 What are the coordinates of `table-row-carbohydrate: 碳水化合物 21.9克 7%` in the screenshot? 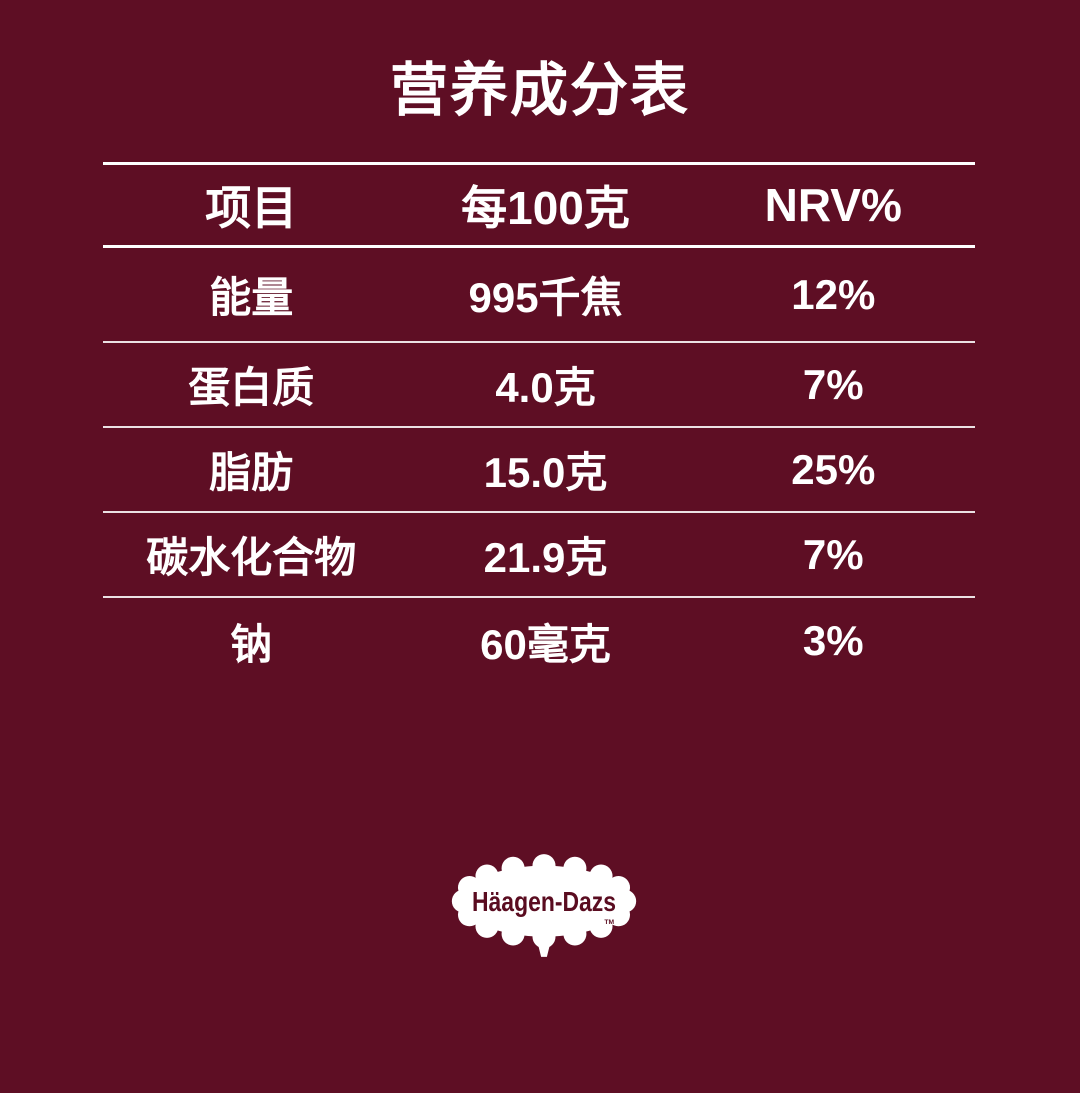 It's located at (539, 555).